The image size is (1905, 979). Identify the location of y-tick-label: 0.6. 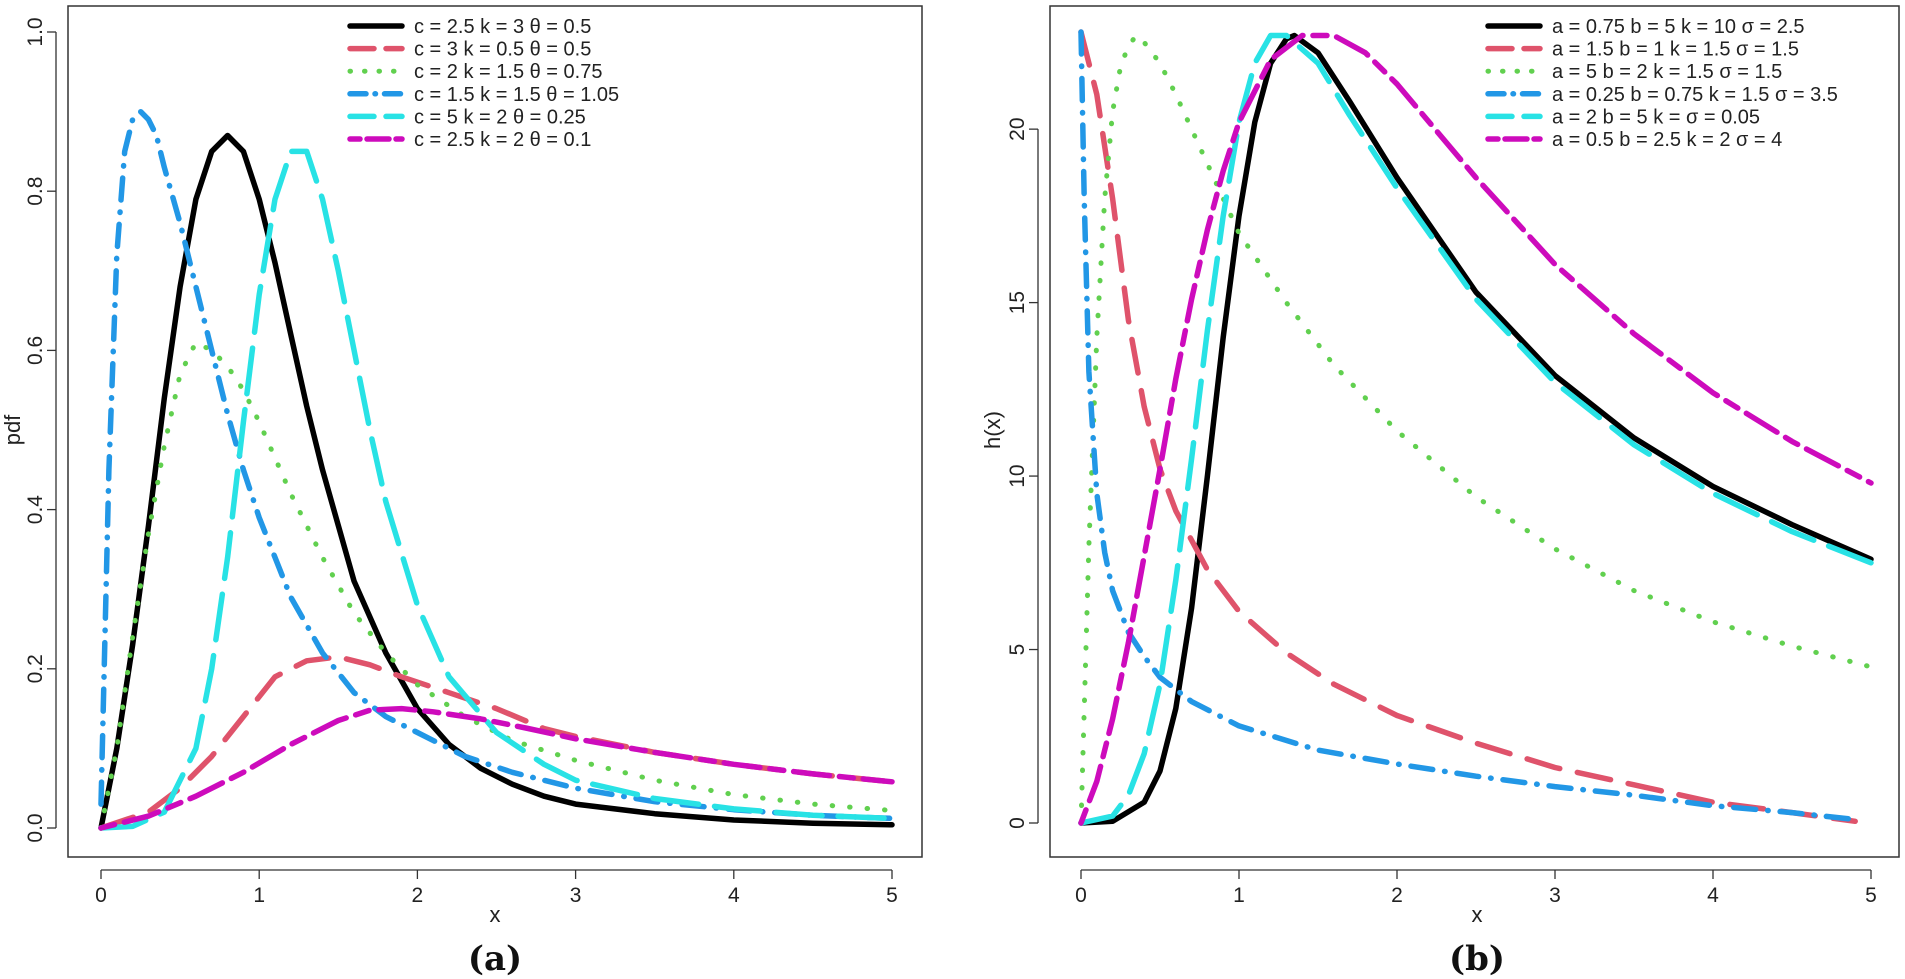
(35, 350).